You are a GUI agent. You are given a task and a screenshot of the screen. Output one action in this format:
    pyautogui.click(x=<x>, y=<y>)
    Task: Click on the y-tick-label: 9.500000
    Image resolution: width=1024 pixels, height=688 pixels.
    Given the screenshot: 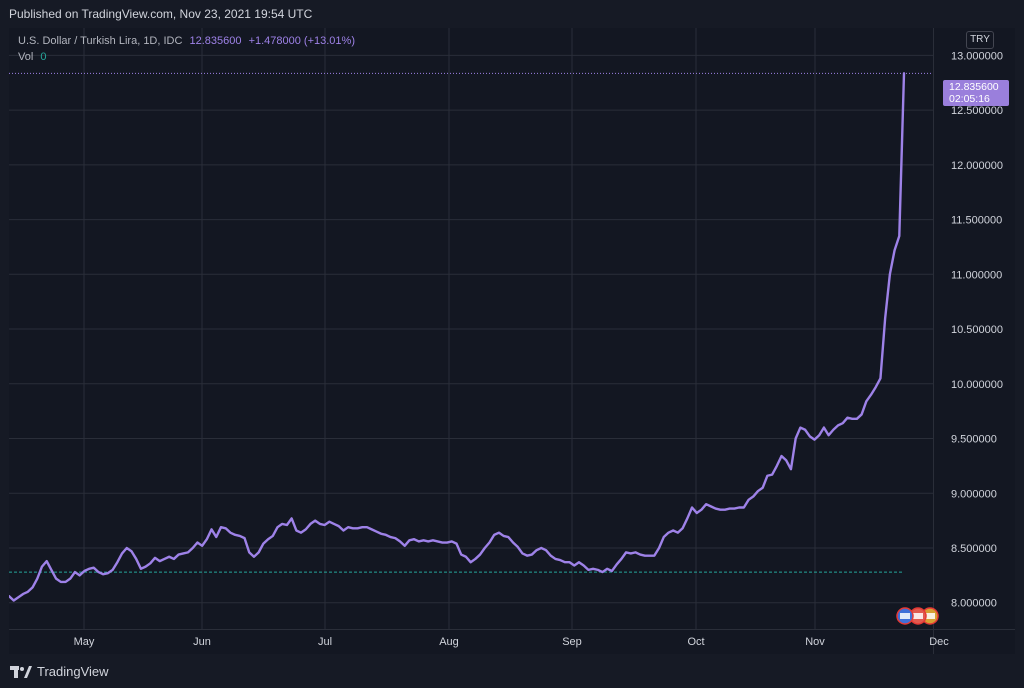 What is the action you would take?
    pyautogui.click(x=974, y=440)
    